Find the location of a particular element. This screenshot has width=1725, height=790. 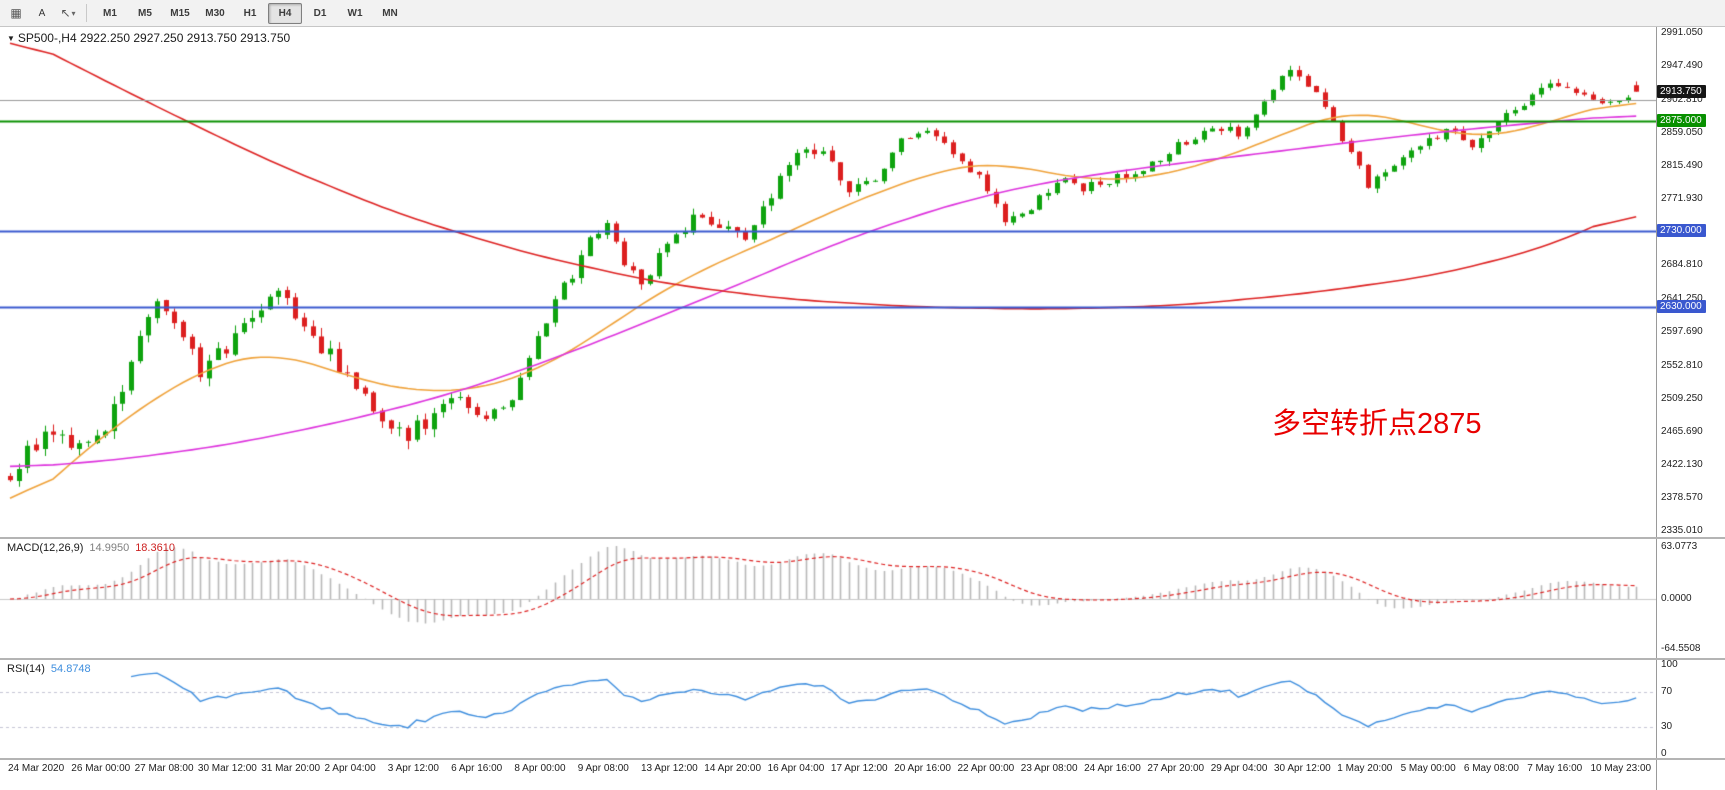

rsi-axis-100: 100 is located at coordinates (1669, 664).